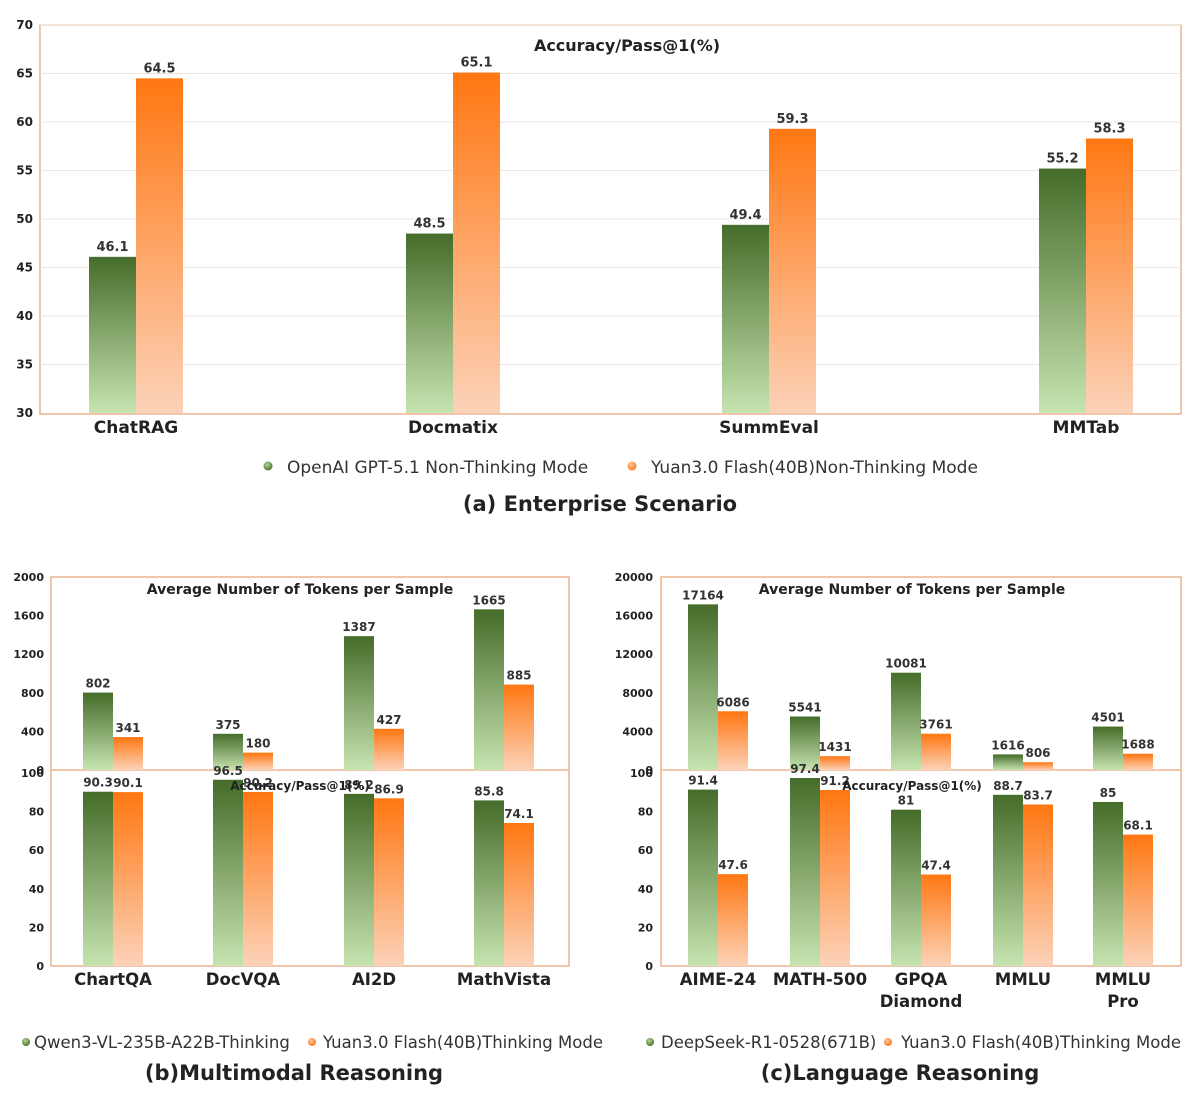 The height and width of the screenshot is (1117, 1200). I want to click on data-label: 6086, so click(732, 702).